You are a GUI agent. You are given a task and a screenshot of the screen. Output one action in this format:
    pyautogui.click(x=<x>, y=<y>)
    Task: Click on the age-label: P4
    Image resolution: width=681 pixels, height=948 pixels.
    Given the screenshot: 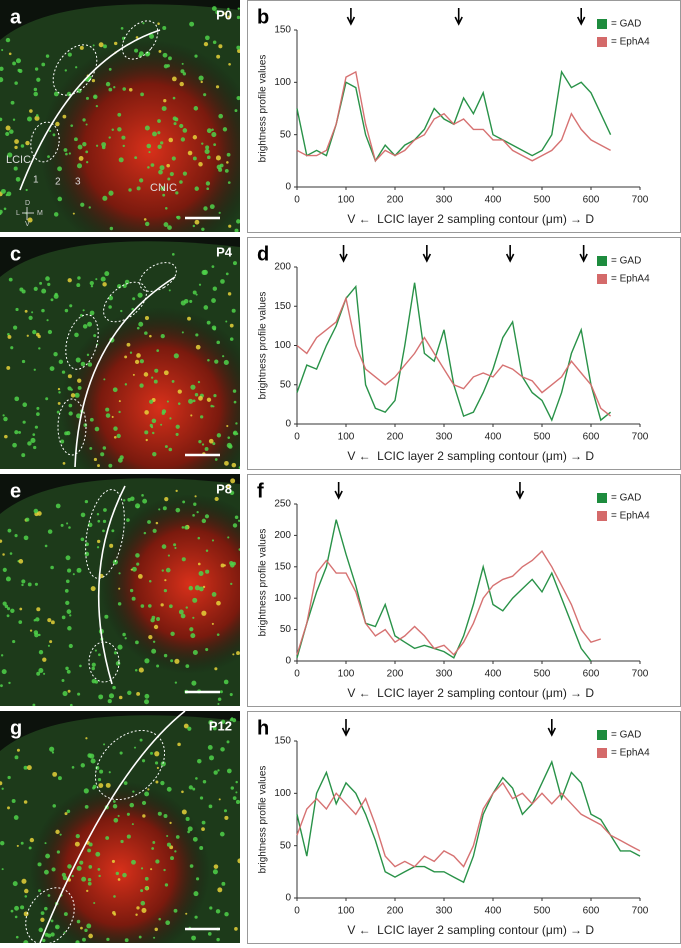 What is the action you would take?
    pyautogui.click(x=224, y=251)
    